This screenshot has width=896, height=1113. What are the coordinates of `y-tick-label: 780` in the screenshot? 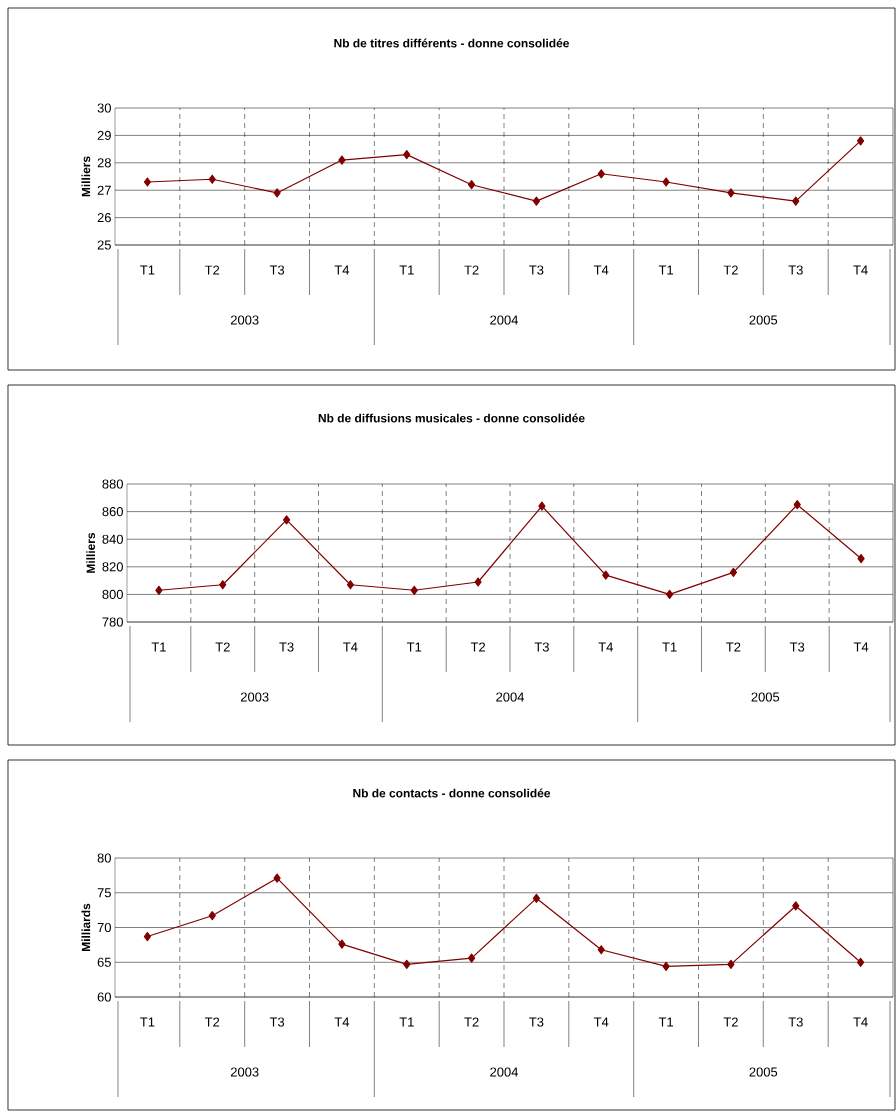 It's located at (112, 622).